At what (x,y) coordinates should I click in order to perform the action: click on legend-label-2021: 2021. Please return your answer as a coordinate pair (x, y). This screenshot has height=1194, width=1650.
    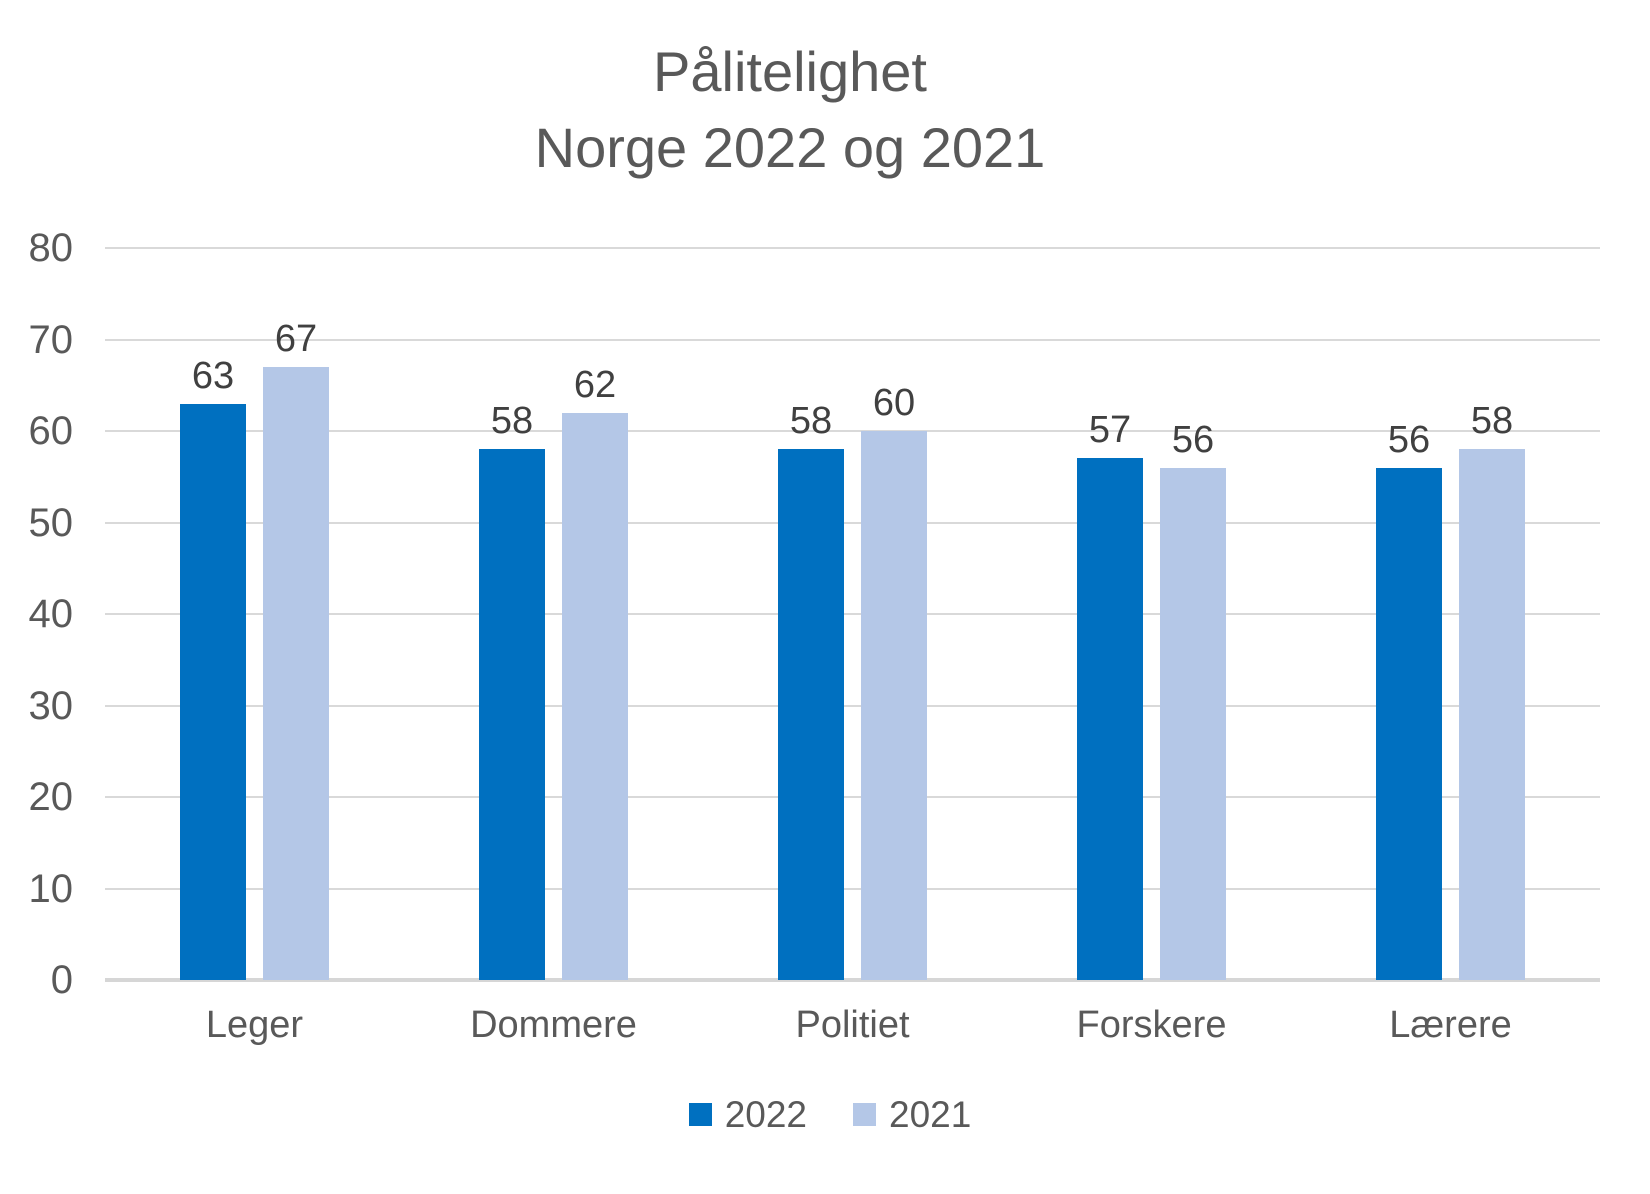
    Looking at the image, I should click on (930, 1114).